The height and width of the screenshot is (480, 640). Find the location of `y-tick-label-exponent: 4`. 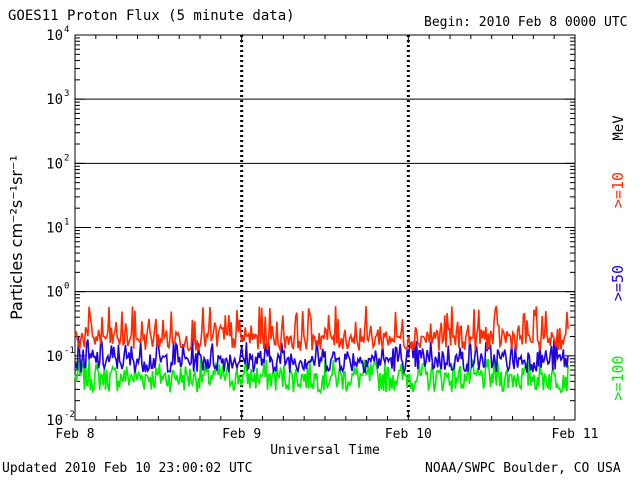

y-tick-label-exponent: 4 is located at coordinates (66, 30).